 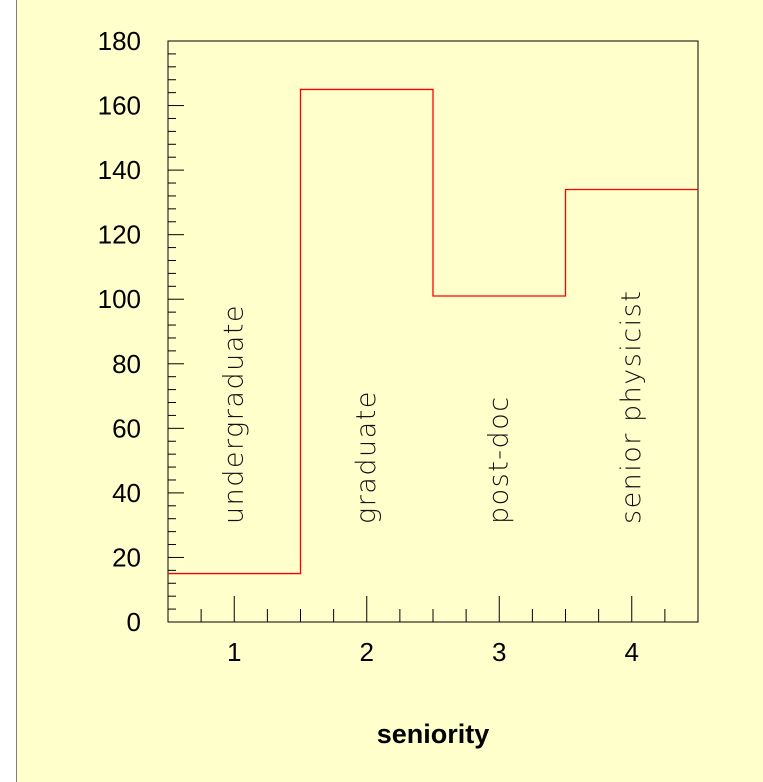 I want to click on x-tick-label: 4, so click(x=632, y=652).